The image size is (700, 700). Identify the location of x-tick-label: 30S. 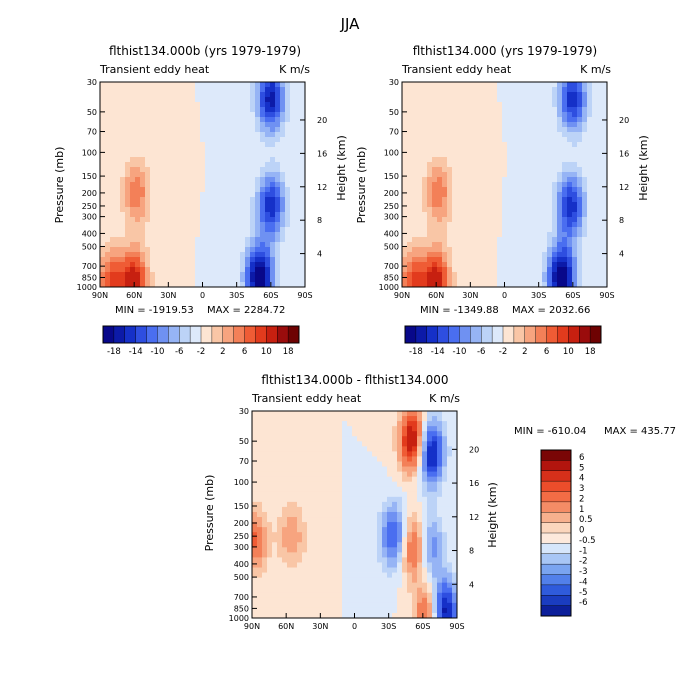
(538, 295).